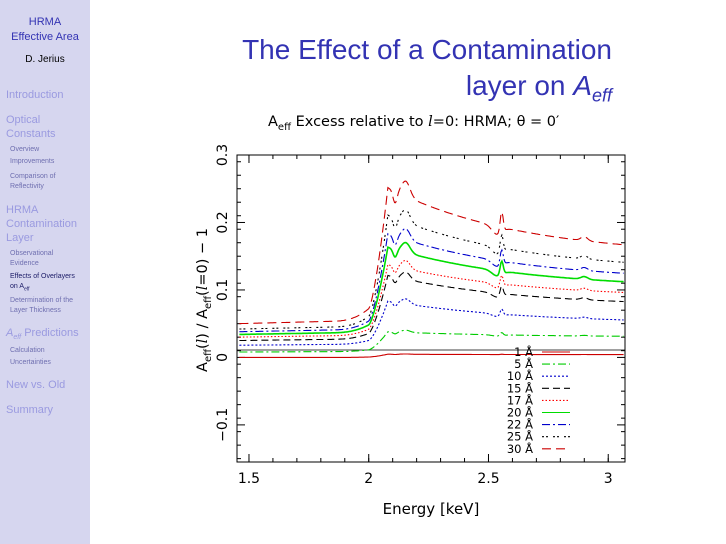  What do you see at coordinates (520, 399) in the screenshot?
I see `legend-label: 17 Å` at bounding box center [520, 399].